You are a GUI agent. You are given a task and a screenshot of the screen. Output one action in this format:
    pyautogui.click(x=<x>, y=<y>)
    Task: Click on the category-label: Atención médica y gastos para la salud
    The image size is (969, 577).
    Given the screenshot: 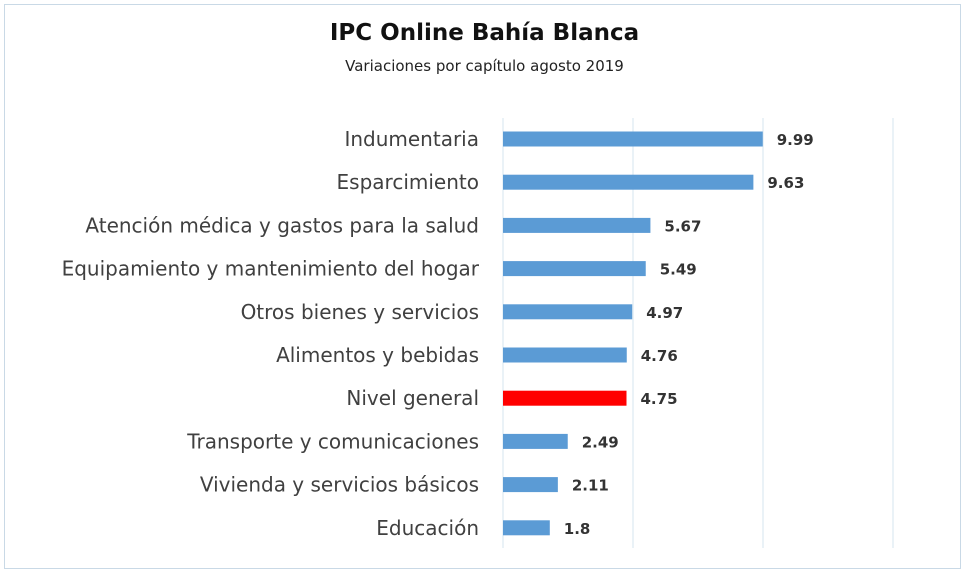 What is the action you would take?
    pyautogui.click(x=282, y=225)
    